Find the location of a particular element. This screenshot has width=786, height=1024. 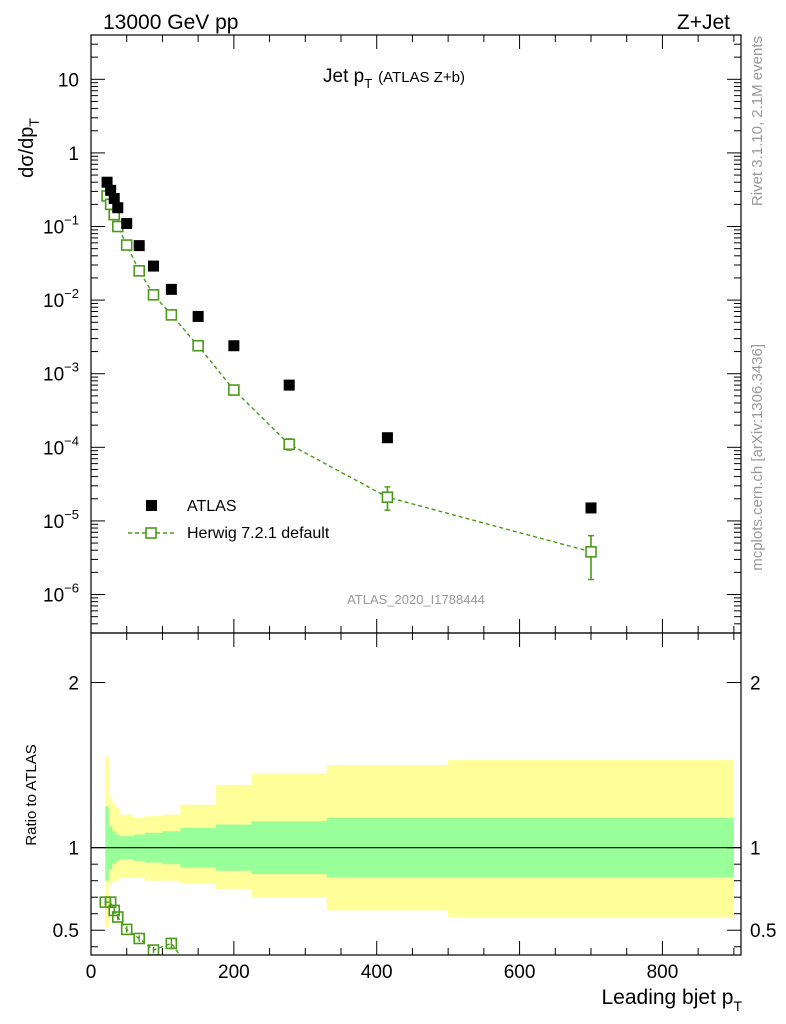

mcplots-label: mcplots.cern.ch [arXiv:1306.3436] is located at coordinates (757, 457).